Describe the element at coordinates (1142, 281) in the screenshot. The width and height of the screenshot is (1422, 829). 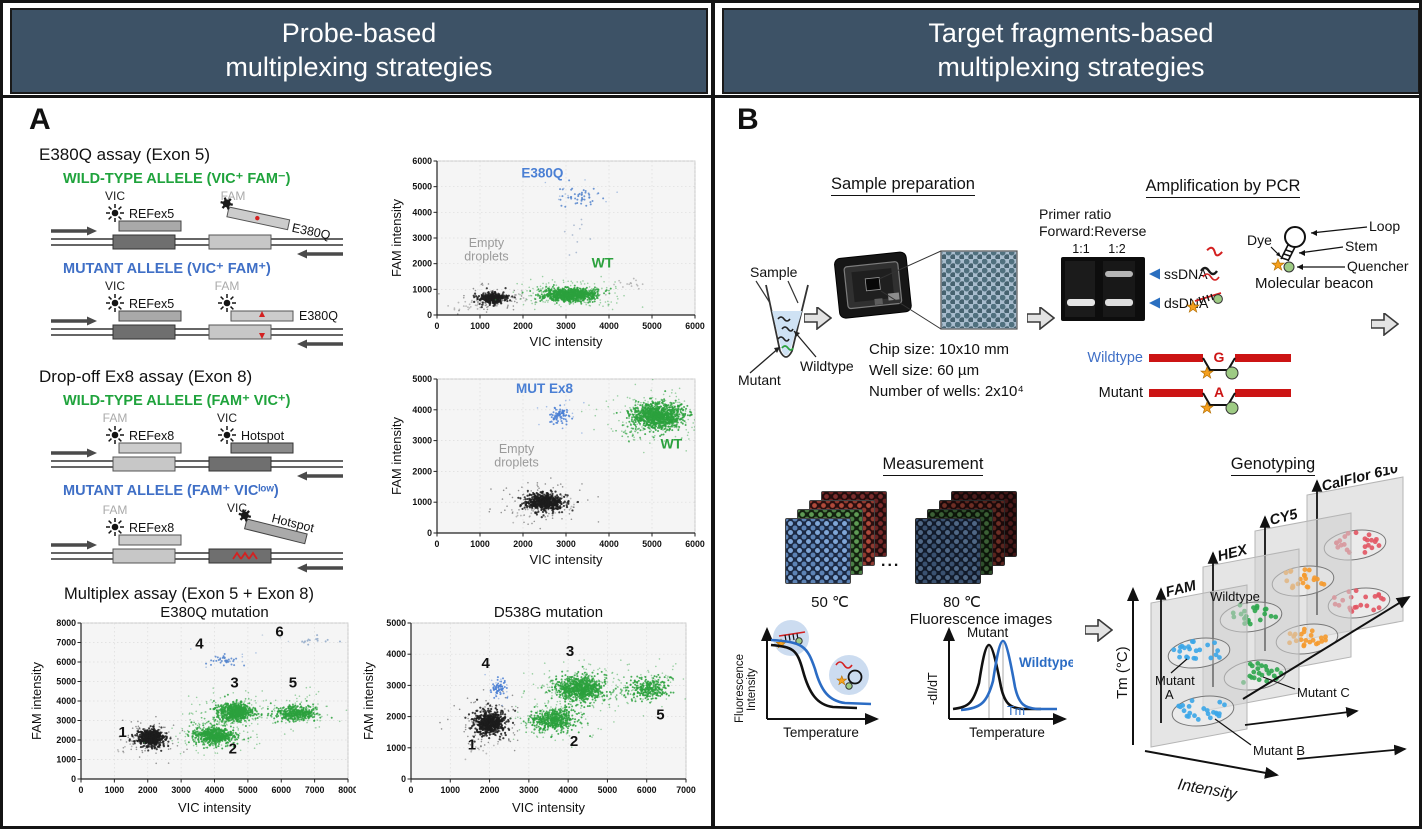
I see `gel-electrophoresis-graphic: 1:1 1:2 ssDNA dsDNA` at that location.